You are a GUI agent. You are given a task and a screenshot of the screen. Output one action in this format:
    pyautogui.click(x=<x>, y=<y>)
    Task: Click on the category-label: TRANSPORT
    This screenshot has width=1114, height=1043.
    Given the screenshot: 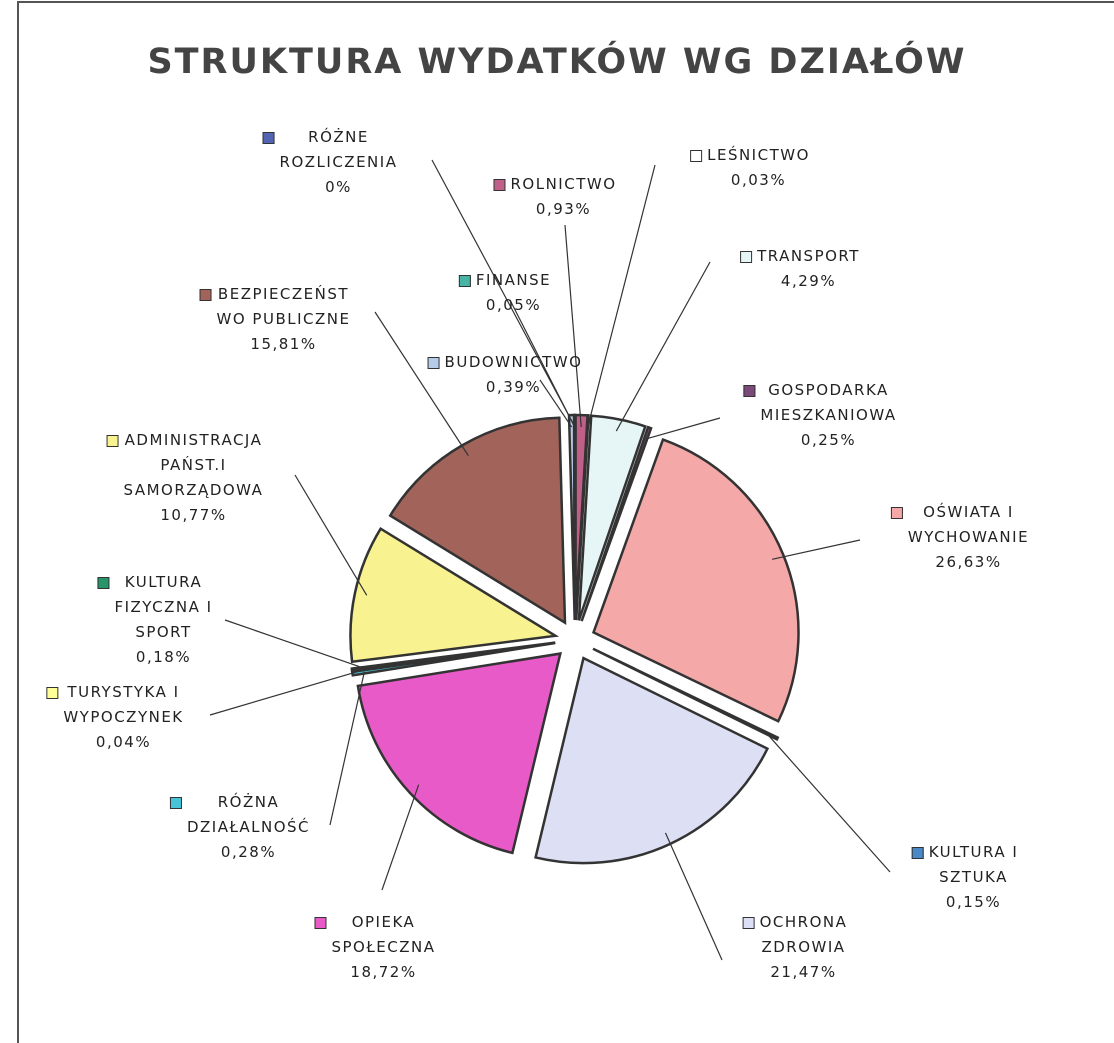 What is the action you would take?
    pyautogui.click(x=808, y=256)
    